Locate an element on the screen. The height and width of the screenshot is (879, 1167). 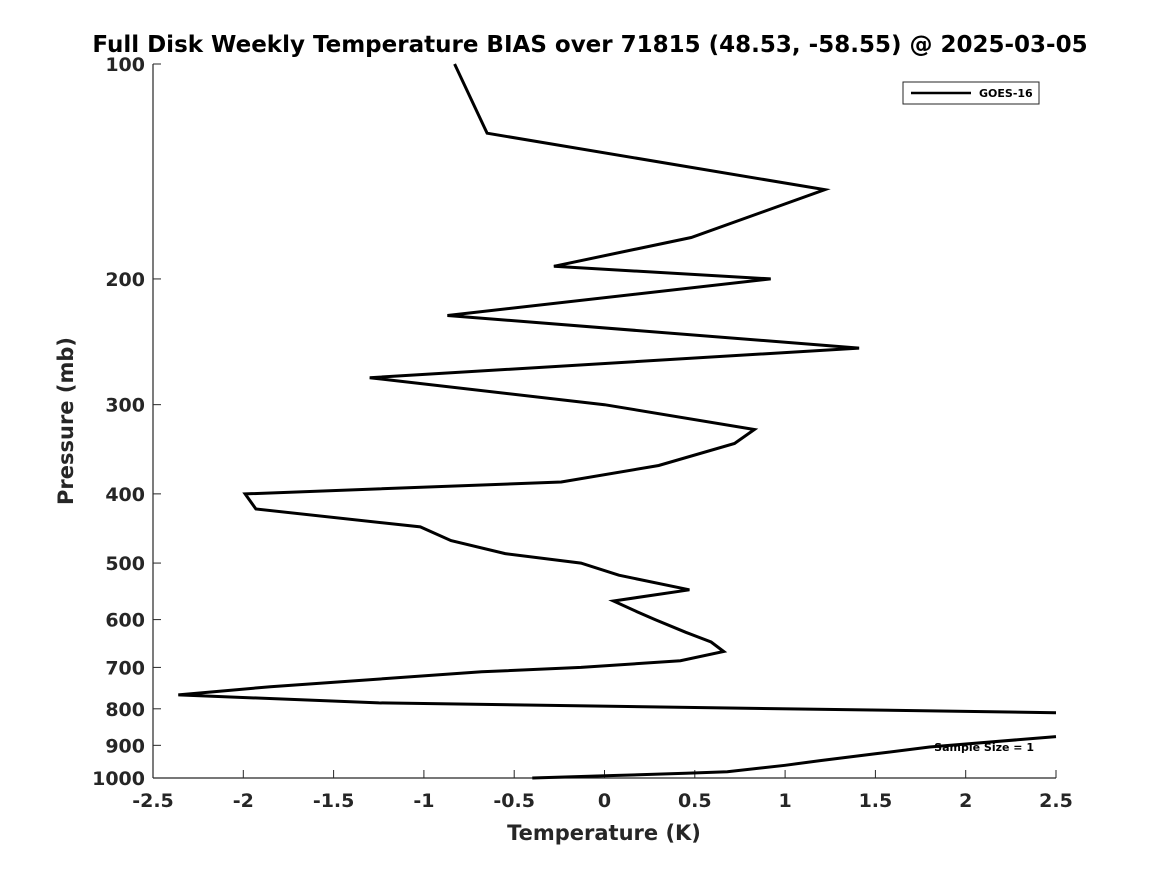
y-tick-label: 100 is located at coordinates (125, 65).